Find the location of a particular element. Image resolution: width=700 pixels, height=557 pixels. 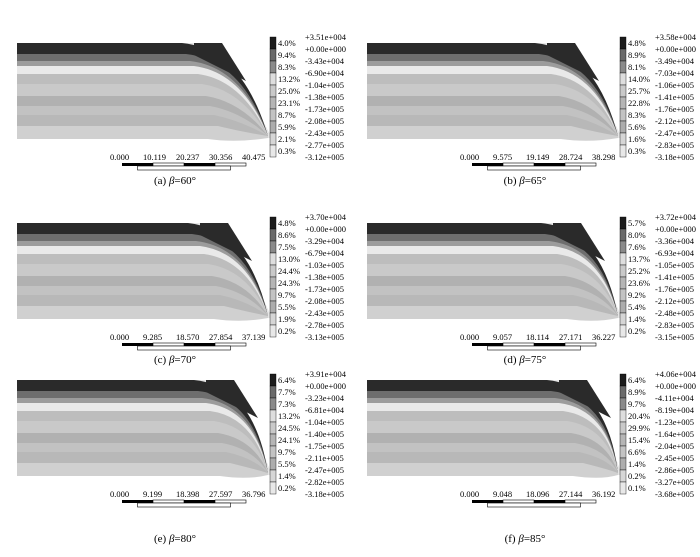

scale-tick-label: 38.298 is located at coordinates (603, 157).